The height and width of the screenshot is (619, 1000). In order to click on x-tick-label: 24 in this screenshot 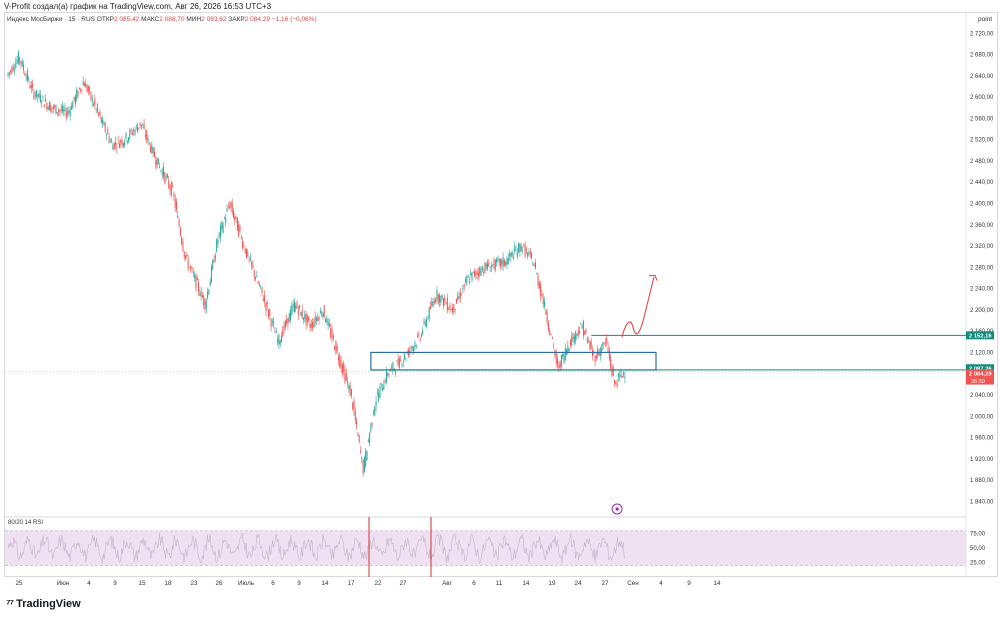, I will do `click(578, 583)`.